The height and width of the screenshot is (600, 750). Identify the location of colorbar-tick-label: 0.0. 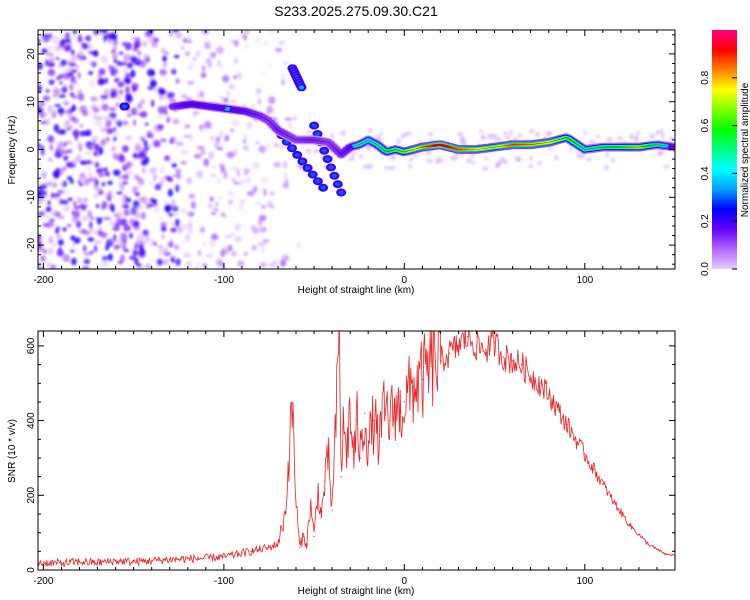
(705, 269).